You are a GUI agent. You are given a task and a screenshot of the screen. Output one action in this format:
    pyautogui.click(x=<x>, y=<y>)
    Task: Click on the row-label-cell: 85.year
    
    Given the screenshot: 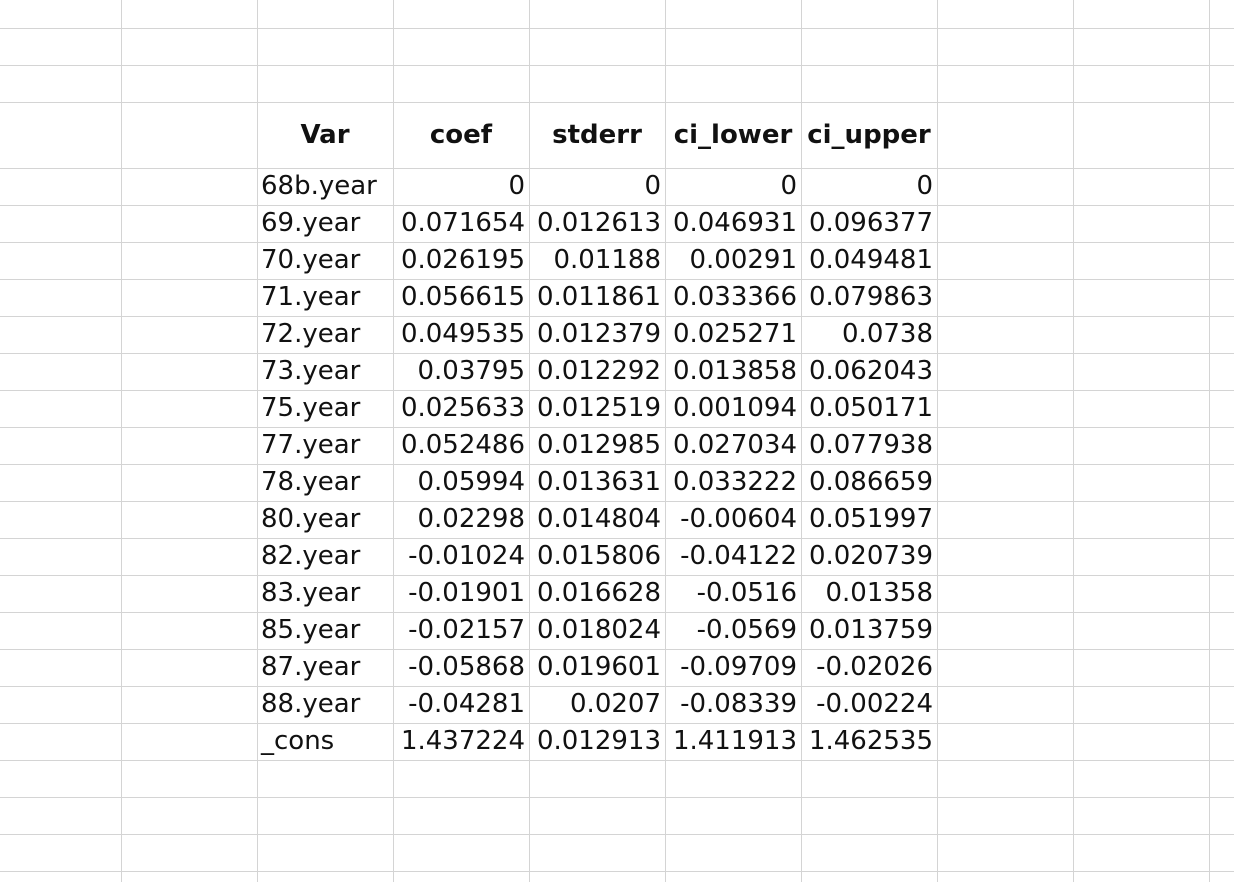 What is the action you would take?
    pyautogui.click(x=311, y=630)
    